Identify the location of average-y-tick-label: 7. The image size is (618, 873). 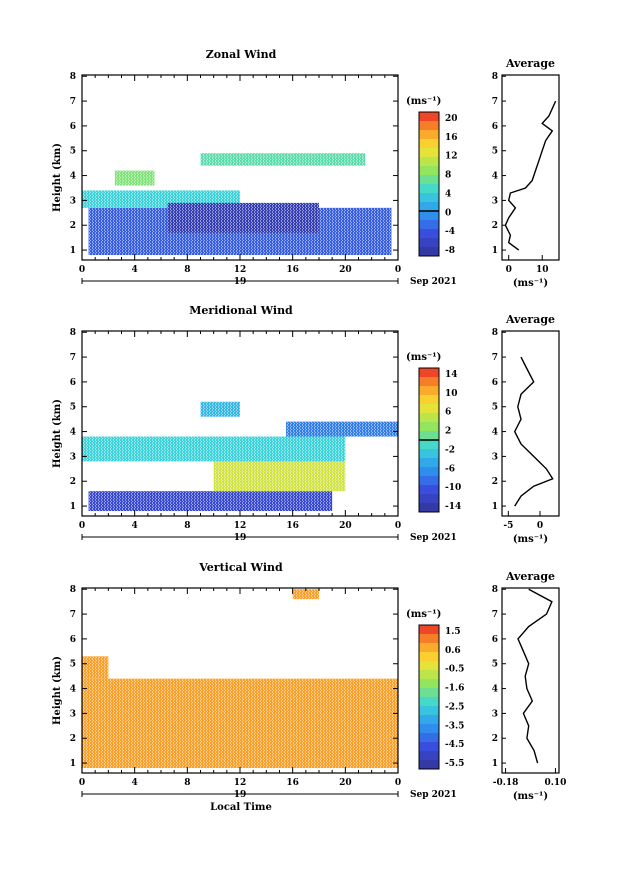
(495, 615).